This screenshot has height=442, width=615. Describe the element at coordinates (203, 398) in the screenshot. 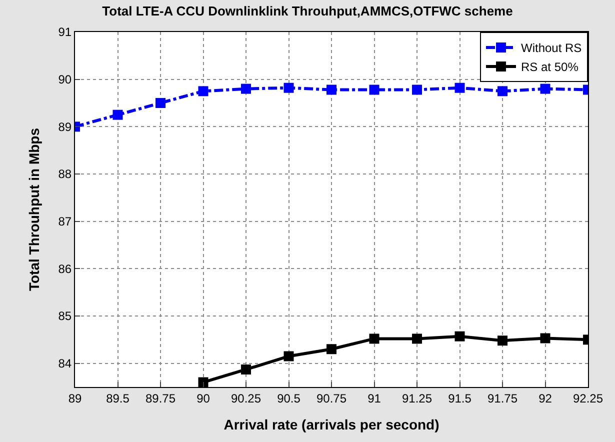

I see `x-tick-label: 90` at that location.